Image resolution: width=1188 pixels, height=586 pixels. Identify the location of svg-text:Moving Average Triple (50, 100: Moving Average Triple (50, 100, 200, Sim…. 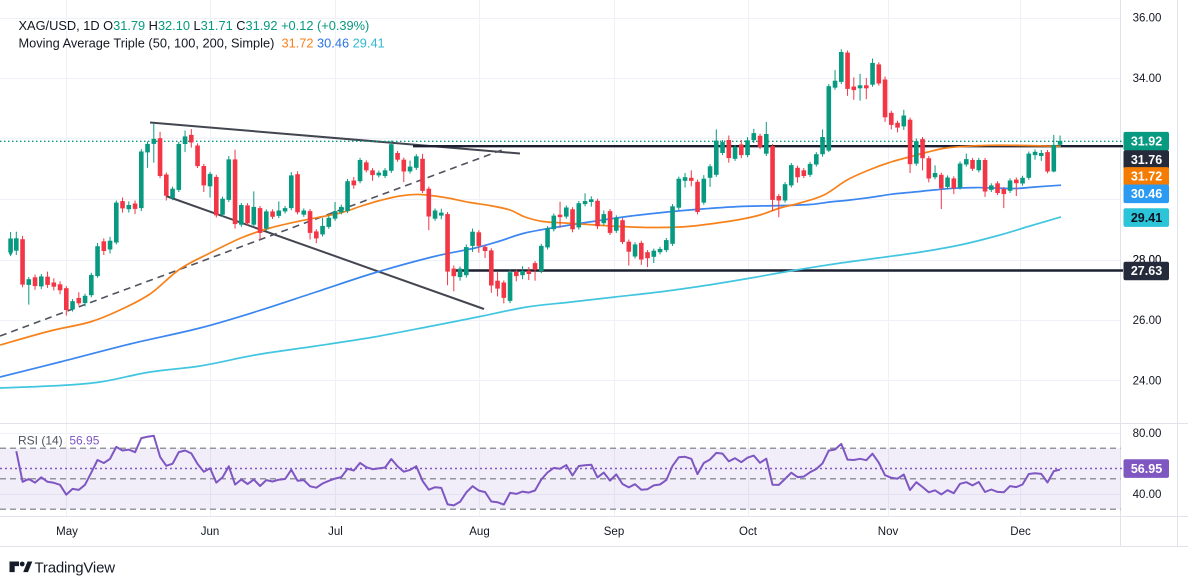
(202, 43).